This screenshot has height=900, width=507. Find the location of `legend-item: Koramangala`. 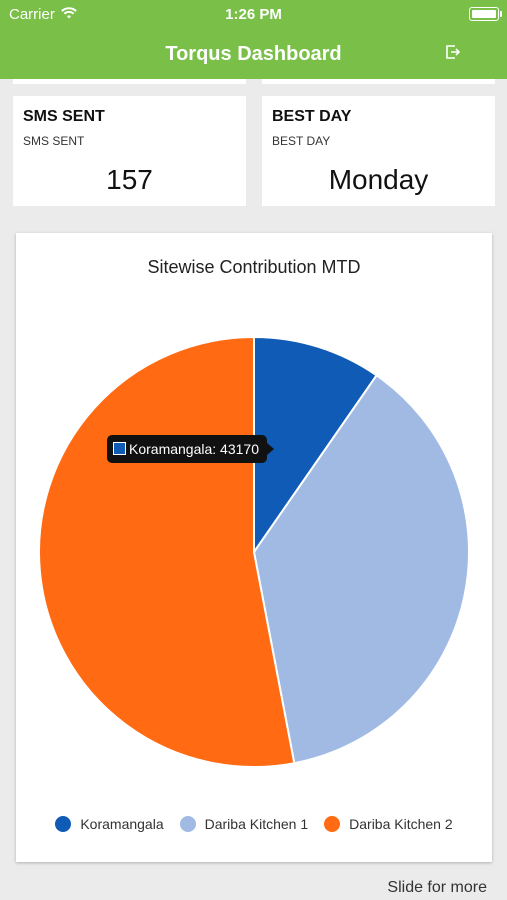

legend-item: Koramangala is located at coordinates (109, 824).